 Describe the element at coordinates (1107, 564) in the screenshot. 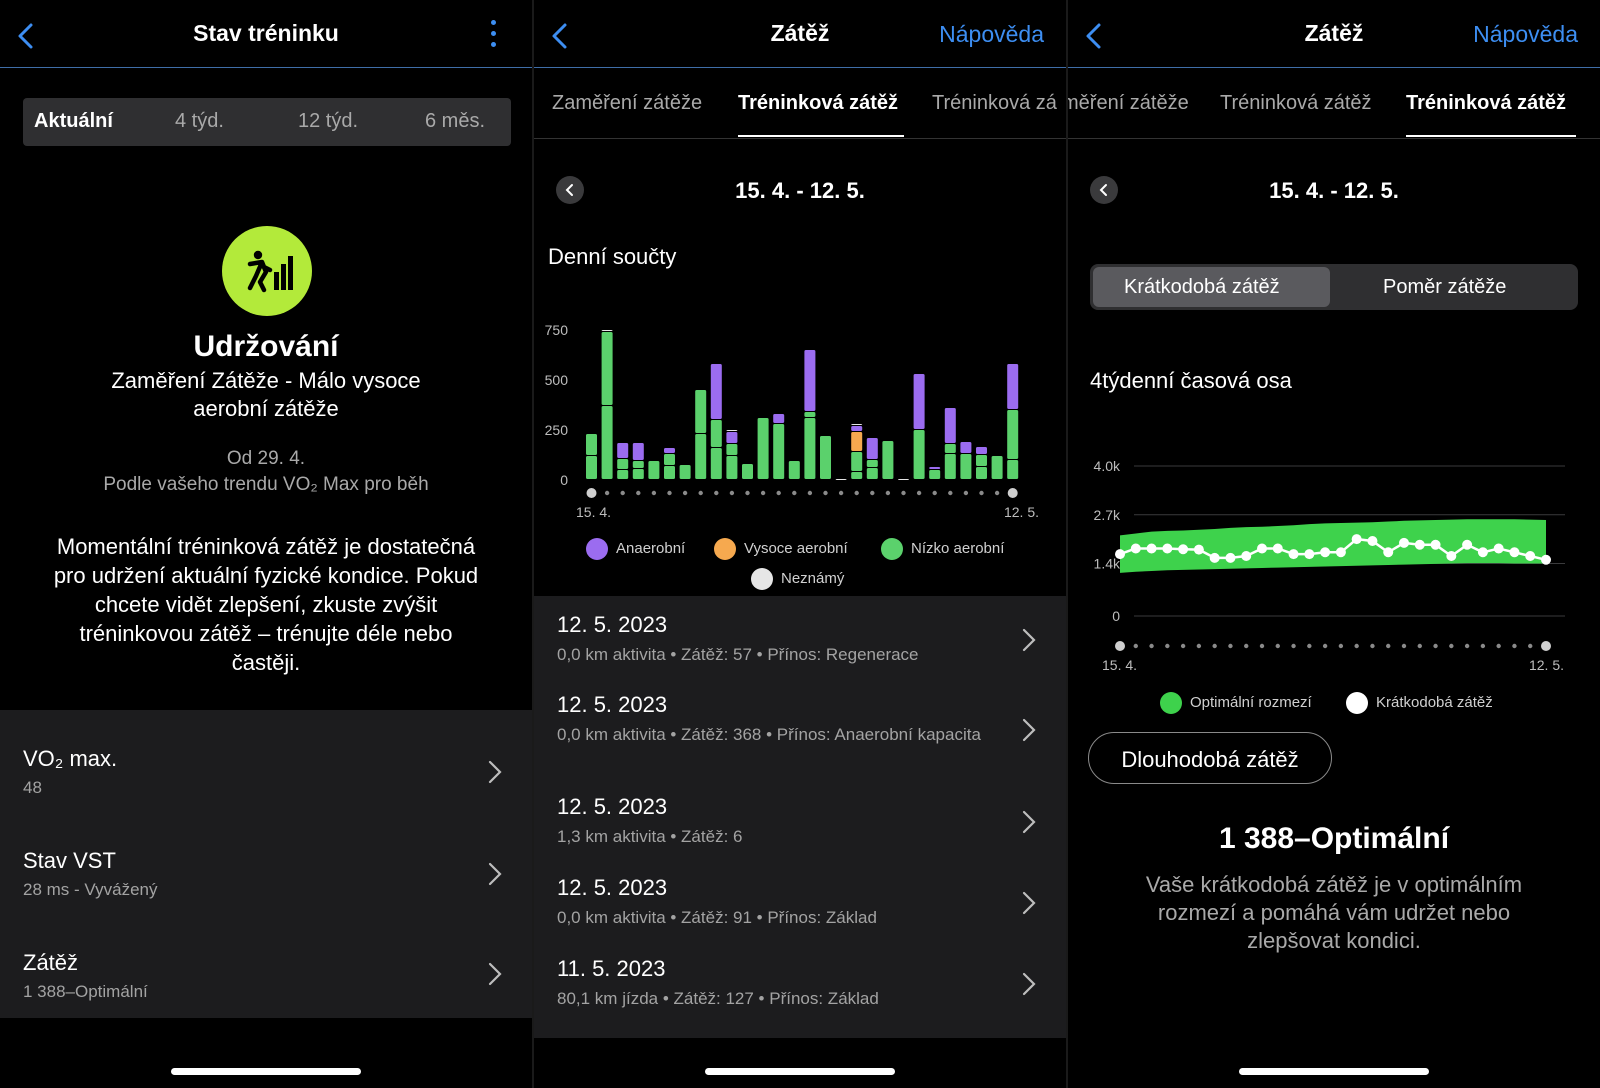

I see `y-tick-label: 1.4k` at that location.